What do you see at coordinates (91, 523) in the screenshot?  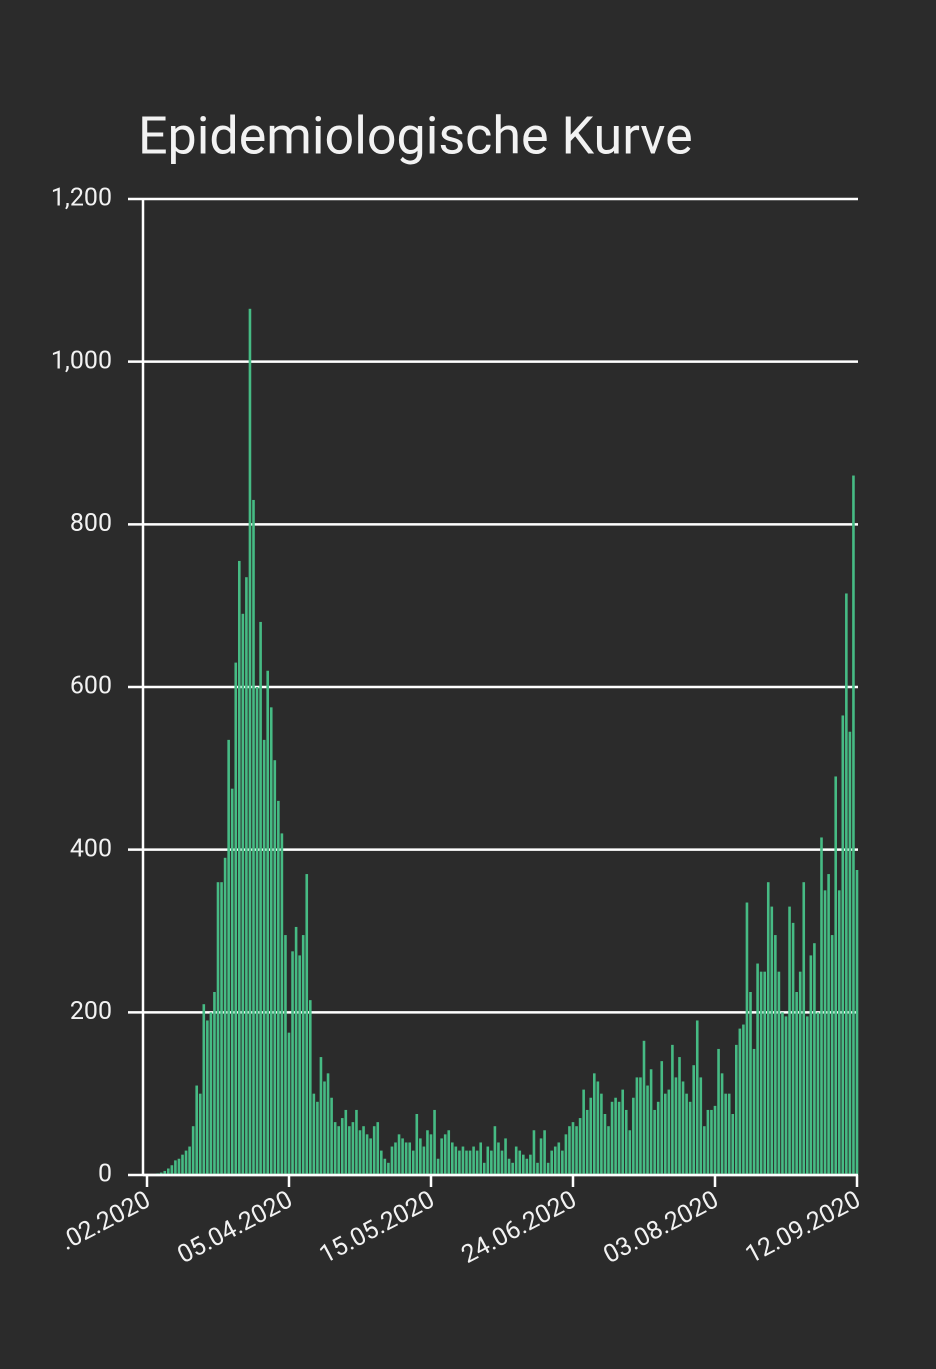 I see `y-tick-label: 800` at bounding box center [91, 523].